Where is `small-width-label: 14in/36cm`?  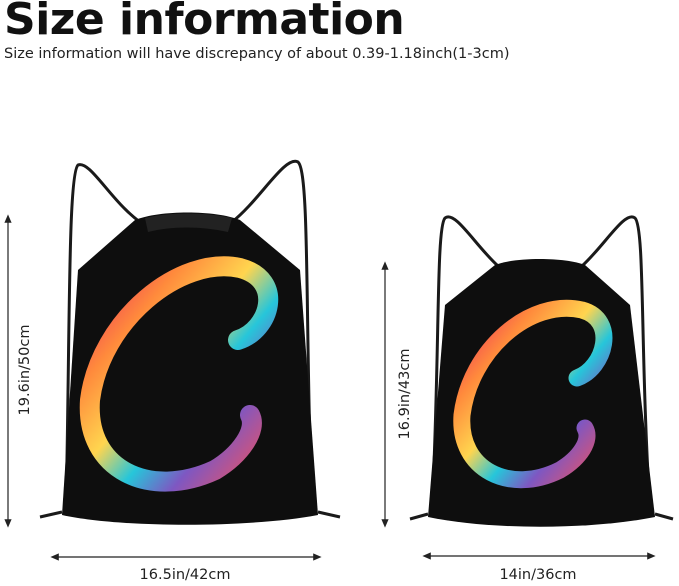
small-width-label: 14in/36cm is located at coordinates (538, 575).